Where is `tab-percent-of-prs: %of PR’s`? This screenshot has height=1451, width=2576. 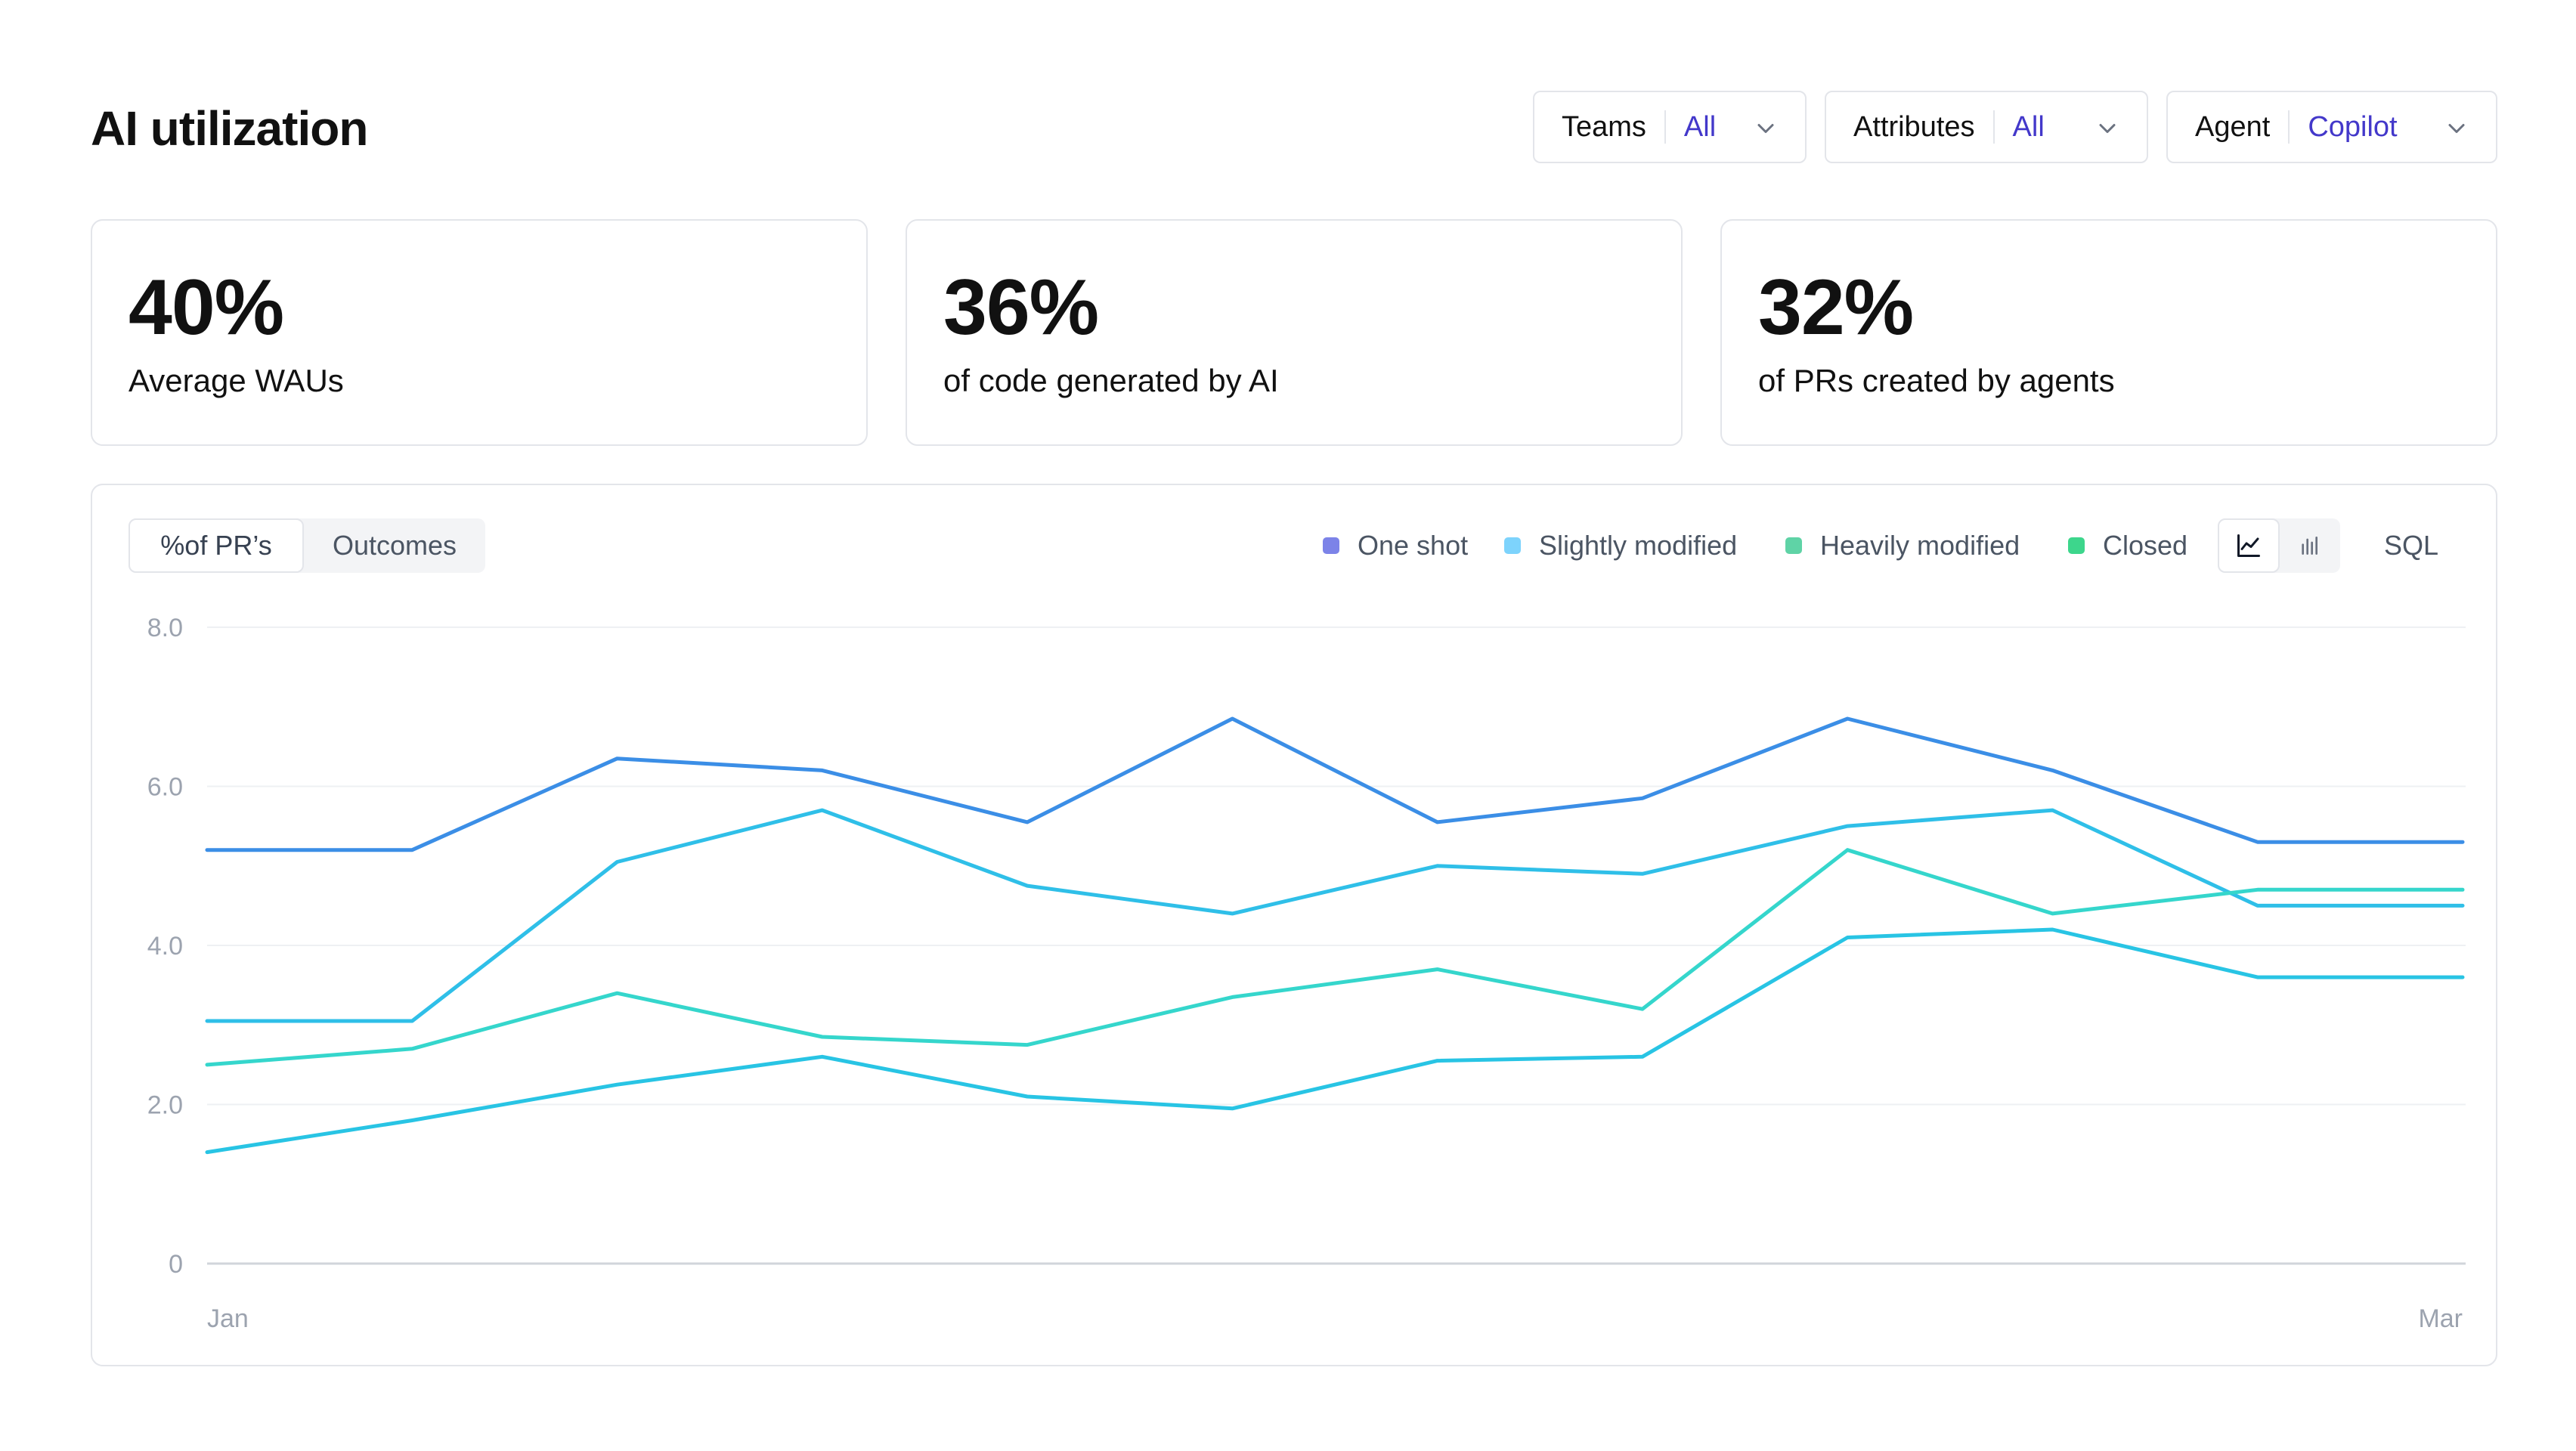 tab-percent-of-prs: %of PR’s is located at coordinates (216, 546).